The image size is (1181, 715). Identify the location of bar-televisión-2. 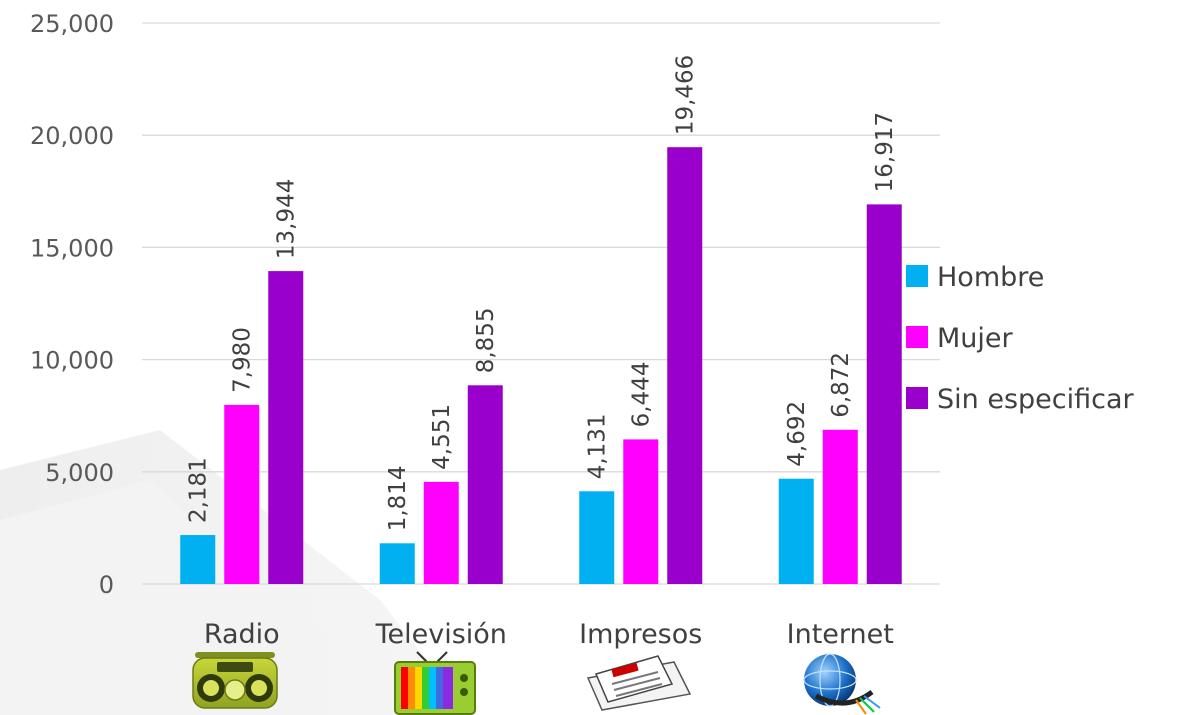
(485, 484).